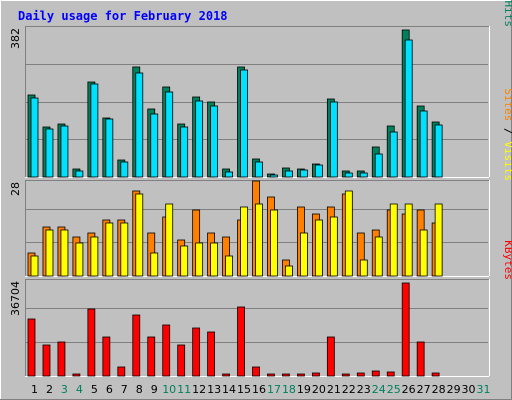 This screenshot has width=512, height=400. Describe the element at coordinates (154, 389) in the screenshot. I see `x-tick-label: 9` at that location.